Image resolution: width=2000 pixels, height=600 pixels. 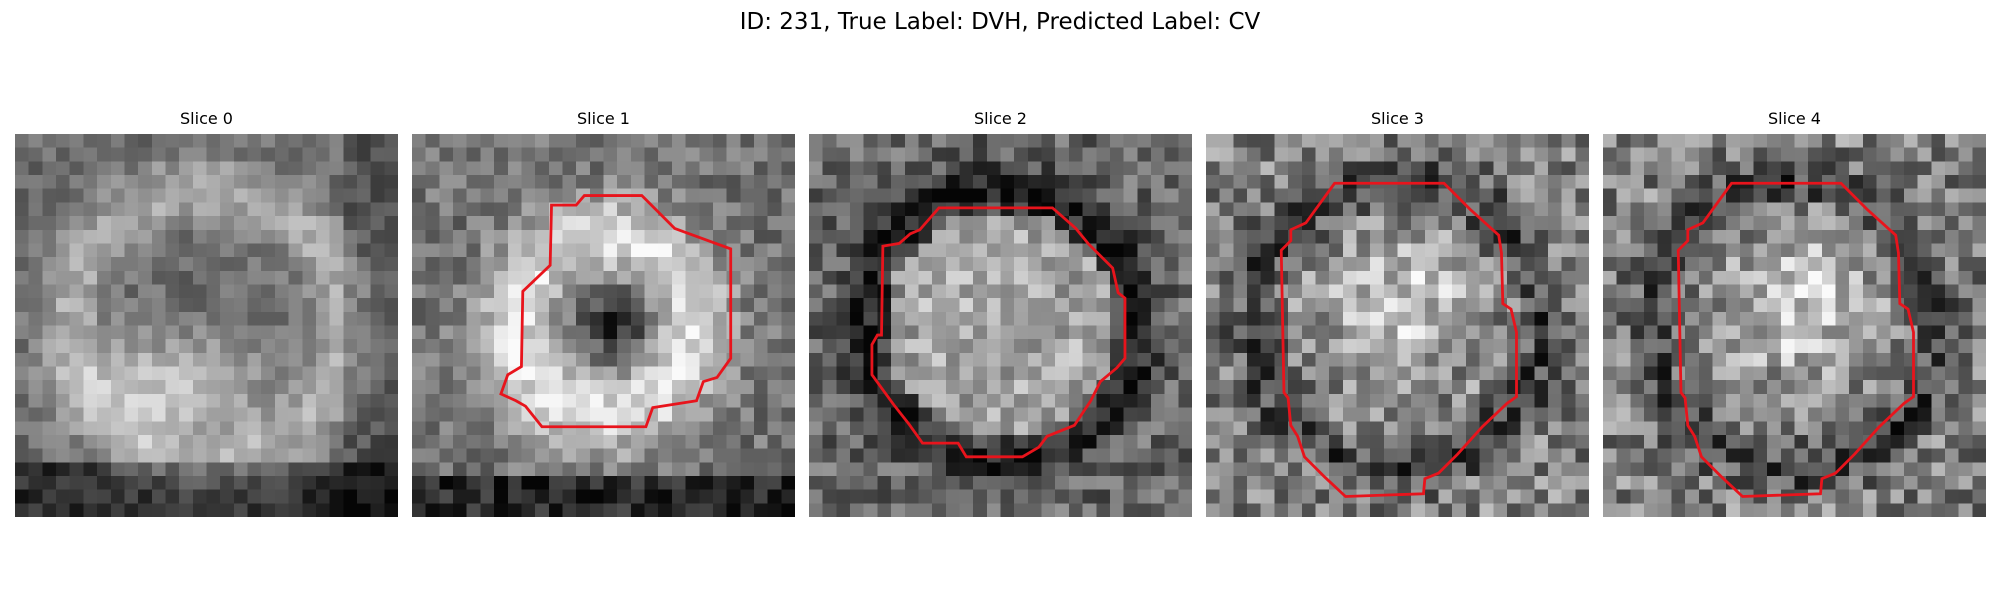 What do you see at coordinates (1000, 118) in the screenshot?
I see `slice-title-2: Slice 2` at bounding box center [1000, 118].